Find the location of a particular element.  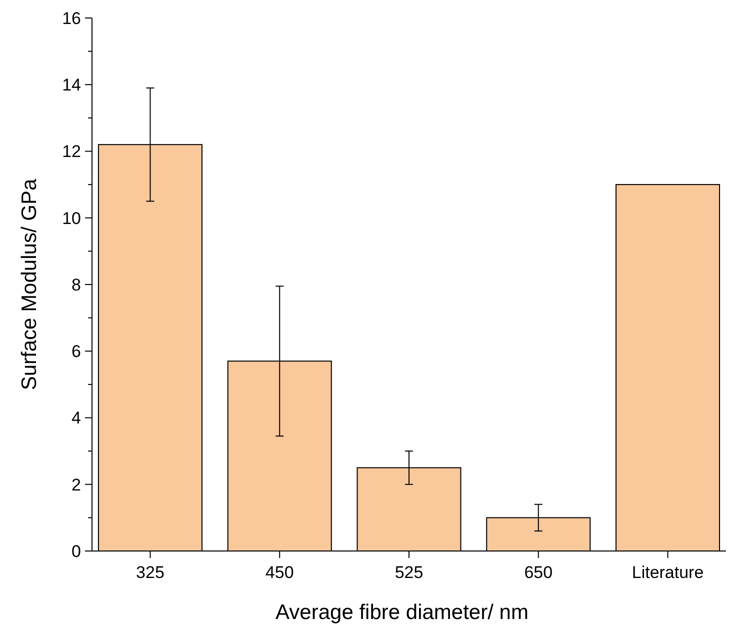

x-tick-label: Literature is located at coordinates (668, 572).